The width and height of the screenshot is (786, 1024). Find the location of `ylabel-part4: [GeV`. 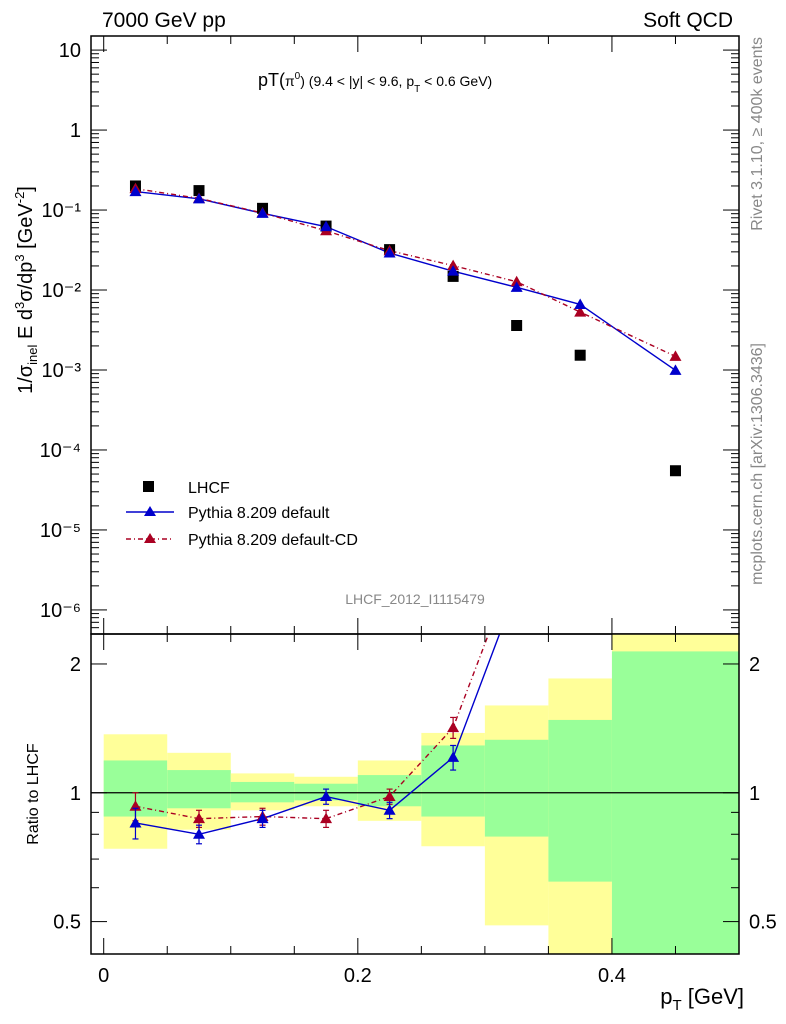

ylabel-part4: [GeV is located at coordinates (26, 229).